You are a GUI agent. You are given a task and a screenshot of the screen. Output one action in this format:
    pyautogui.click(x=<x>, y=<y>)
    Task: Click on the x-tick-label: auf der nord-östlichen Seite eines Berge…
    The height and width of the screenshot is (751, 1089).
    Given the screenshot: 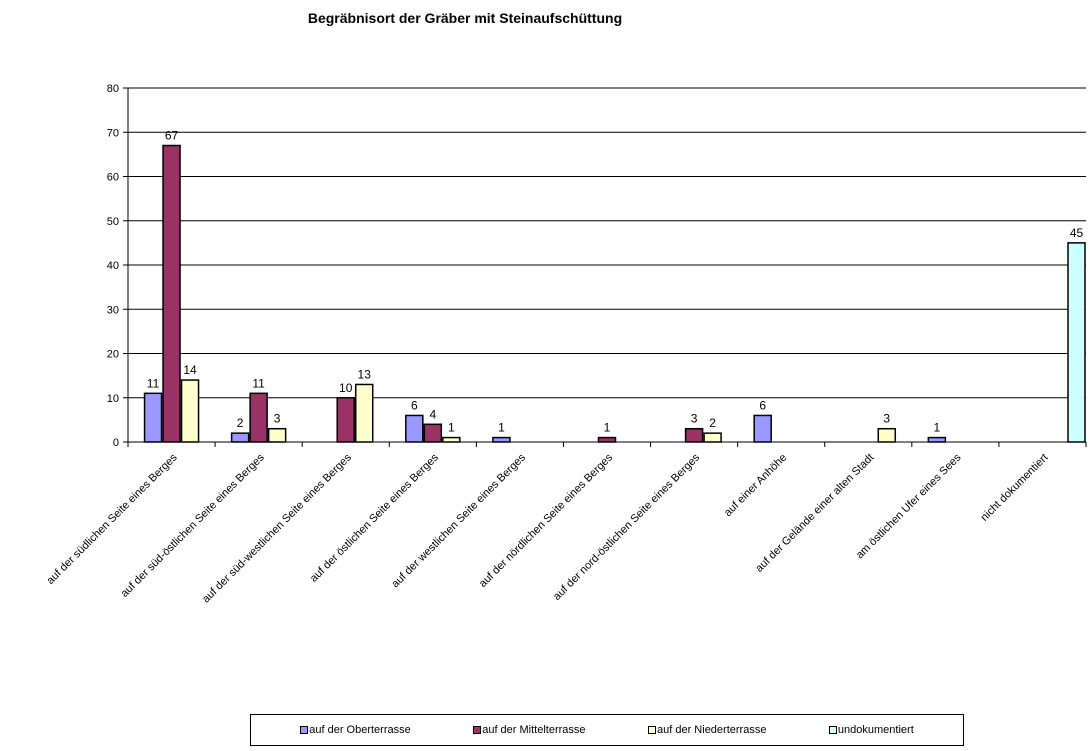 What is the action you would take?
    pyautogui.click(x=627, y=527)
    